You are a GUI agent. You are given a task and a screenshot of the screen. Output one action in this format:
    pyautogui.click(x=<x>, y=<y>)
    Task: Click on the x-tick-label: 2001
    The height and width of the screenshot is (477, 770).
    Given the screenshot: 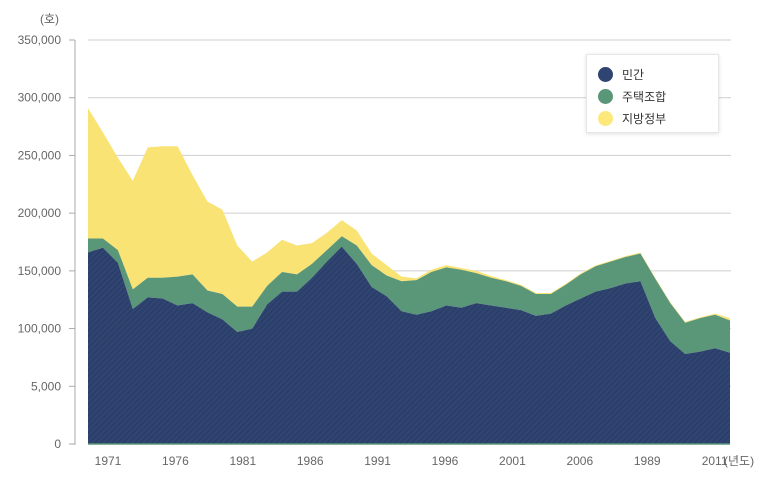 What is the action you would take?
    pyautogui.click(x=512, y=461)
    